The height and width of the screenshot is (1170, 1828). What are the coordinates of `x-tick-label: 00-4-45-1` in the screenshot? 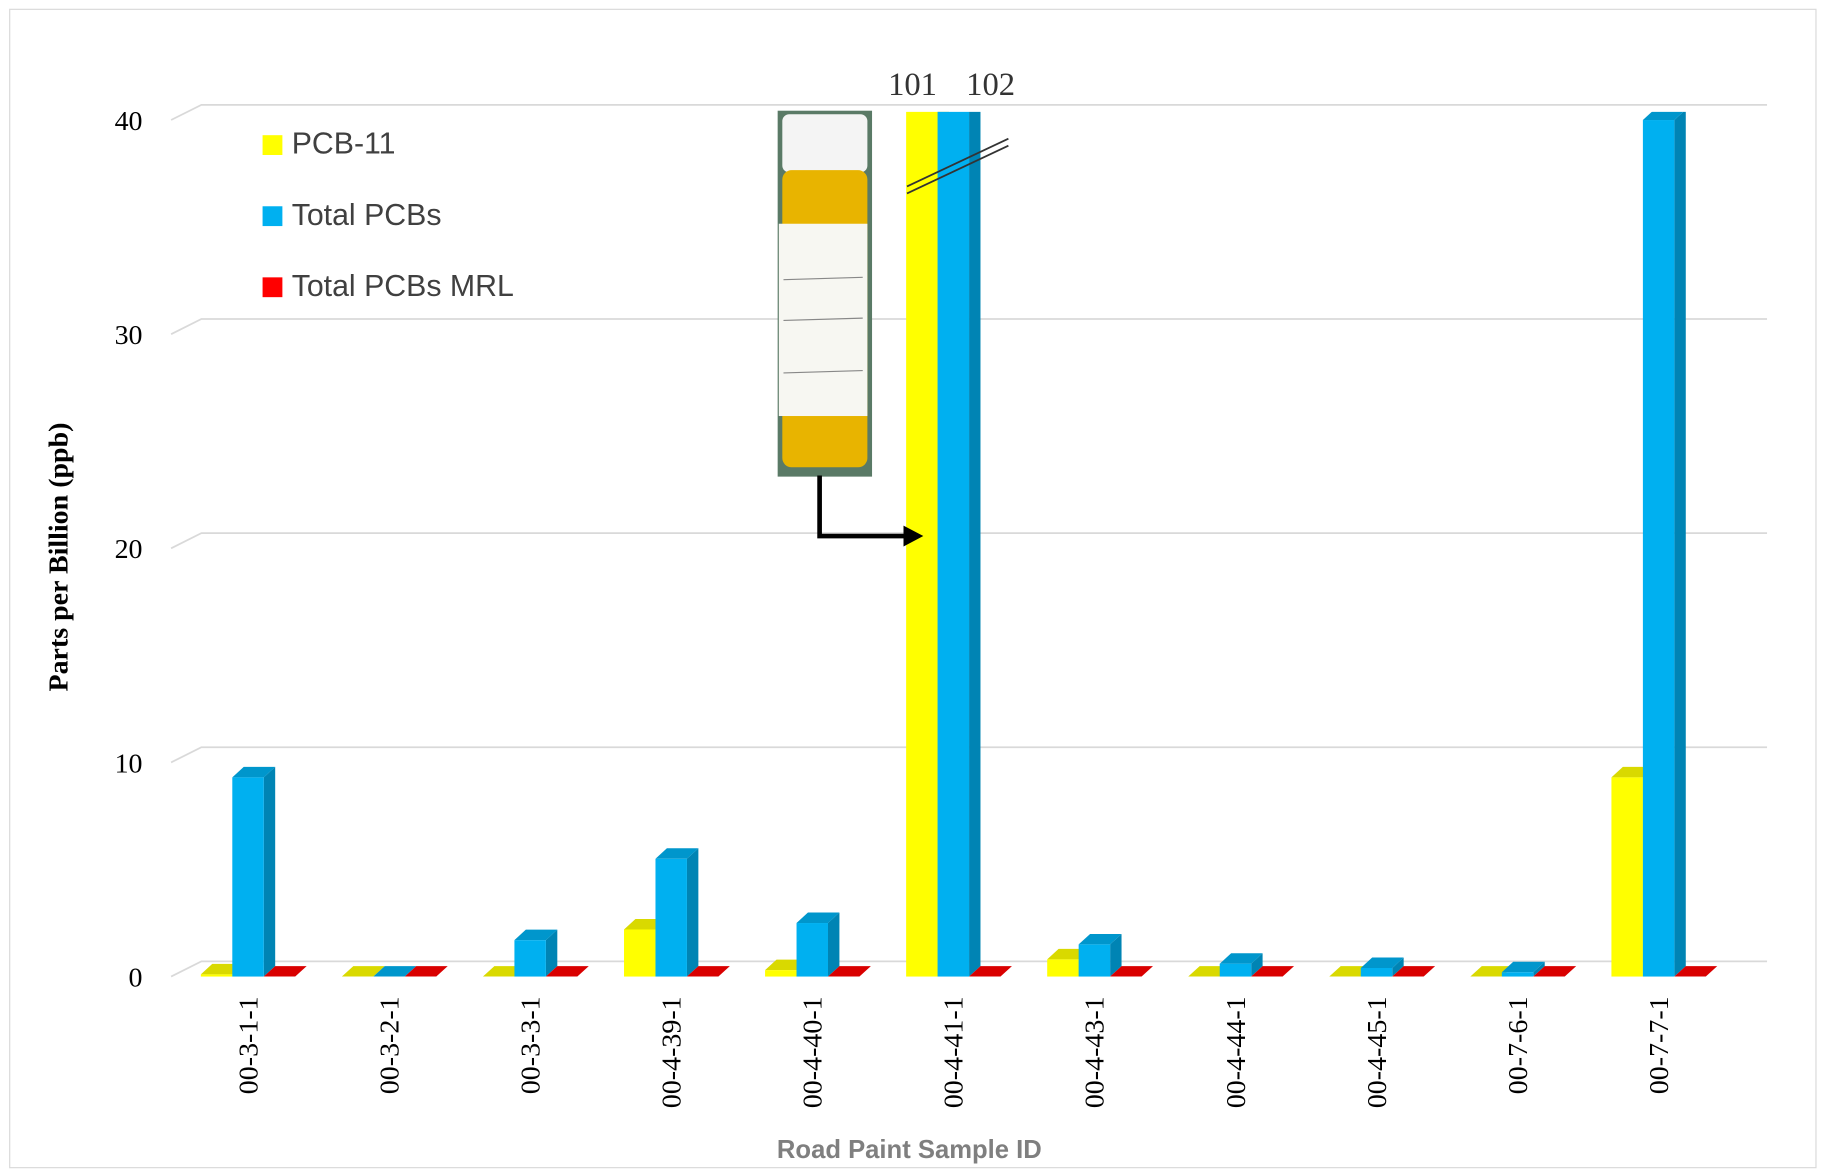 It's located at (1377, 1052).